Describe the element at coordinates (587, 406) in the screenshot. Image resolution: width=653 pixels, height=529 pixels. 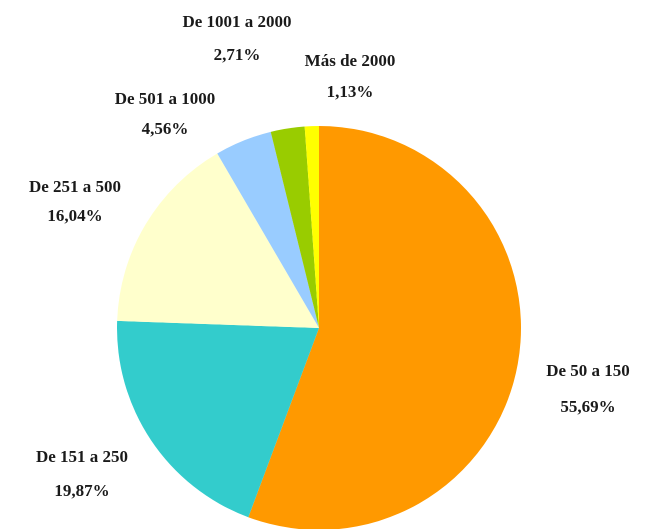
I see `slice-value-label: 55,69%` at that location.